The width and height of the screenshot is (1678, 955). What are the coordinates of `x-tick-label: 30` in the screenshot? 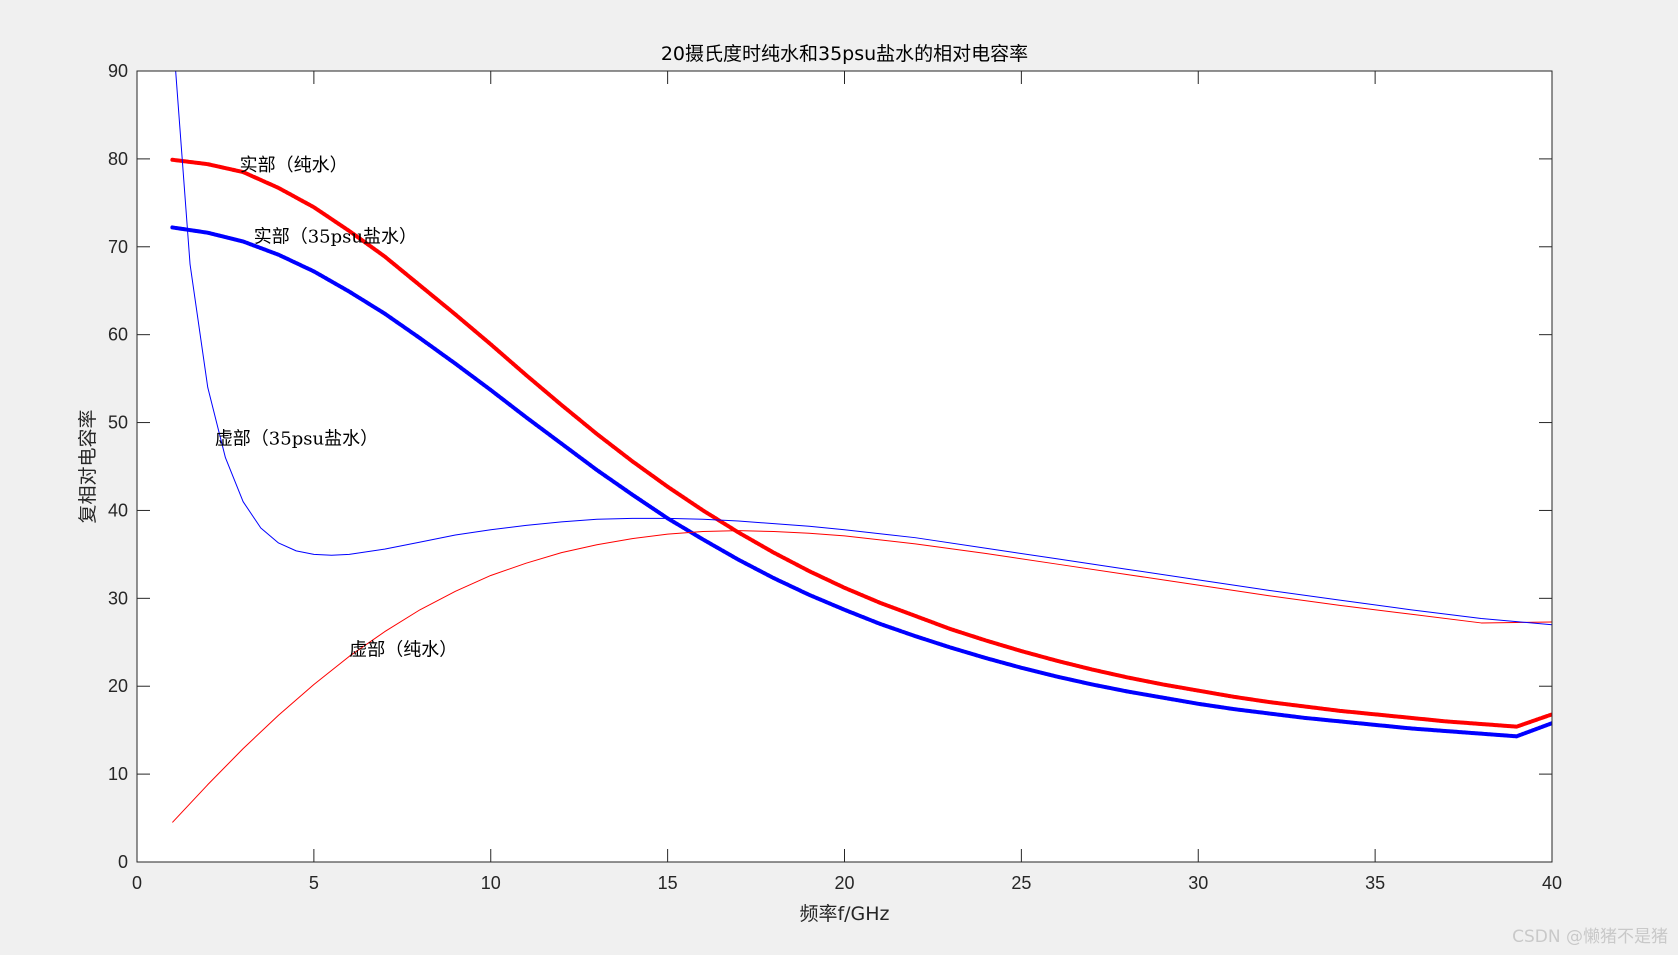 It's located at (1198, 883).